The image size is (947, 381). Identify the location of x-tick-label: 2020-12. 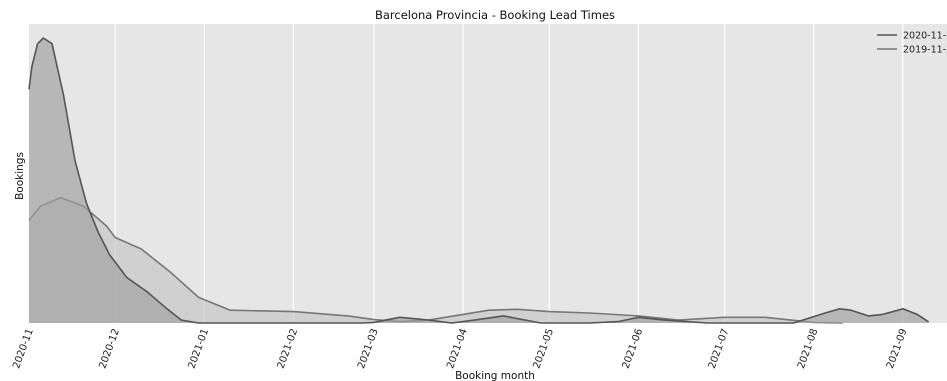
(109, 348).